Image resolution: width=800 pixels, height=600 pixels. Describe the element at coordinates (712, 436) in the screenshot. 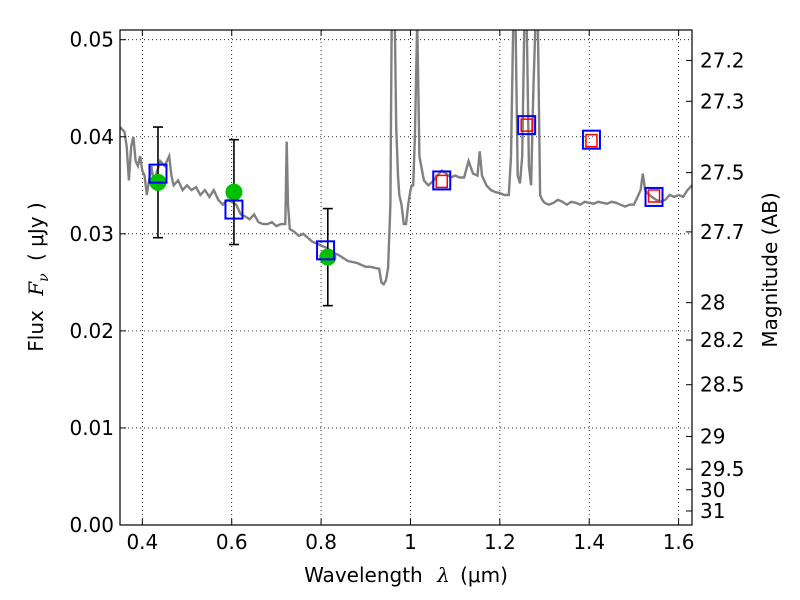

I see `mag-tick-label: 29` at that location.